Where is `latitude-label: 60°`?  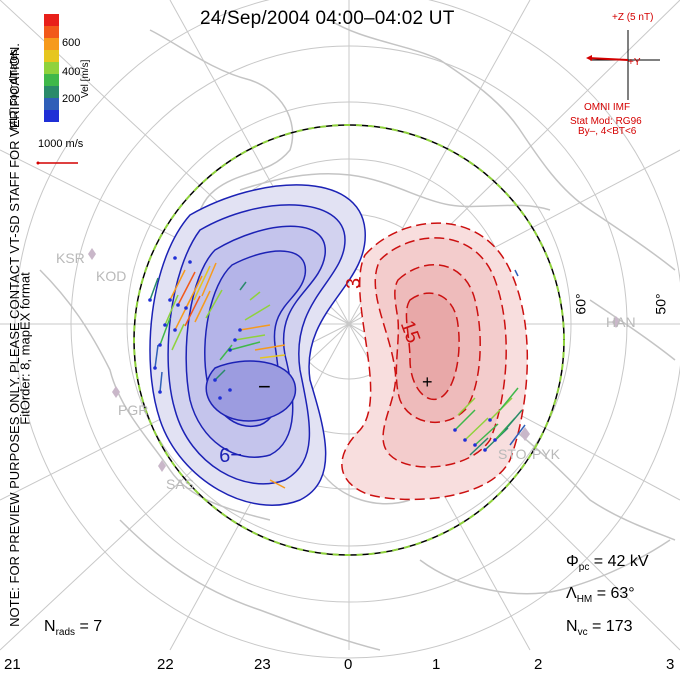 latitude-label: 60° is located at coordinates (580, 304).